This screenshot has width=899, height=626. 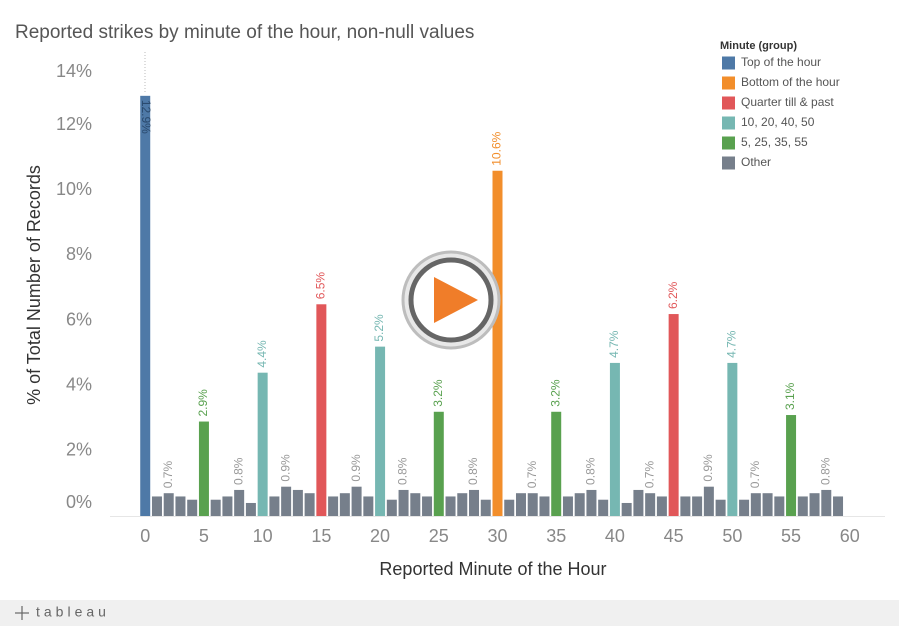 I want to click on legend-label: 10, 20, 40, 50, so click(x=778, y=122).